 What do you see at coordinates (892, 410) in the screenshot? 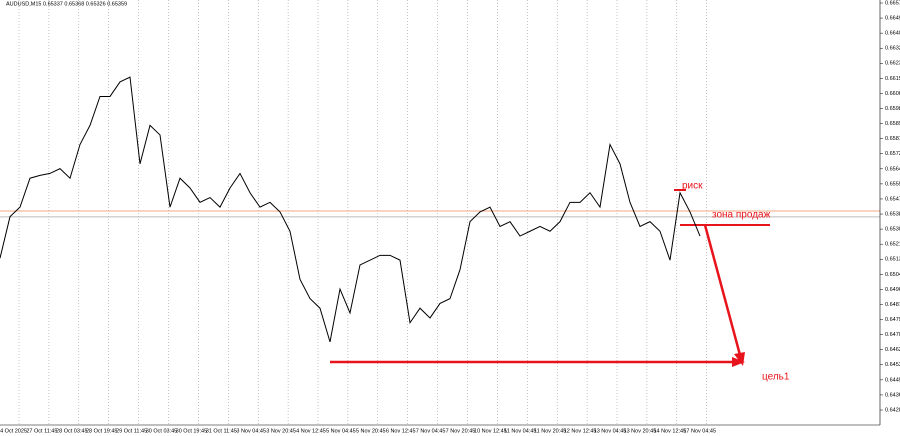
I see `y-tick-label: 0.64280` at bounding box center [892, 410].